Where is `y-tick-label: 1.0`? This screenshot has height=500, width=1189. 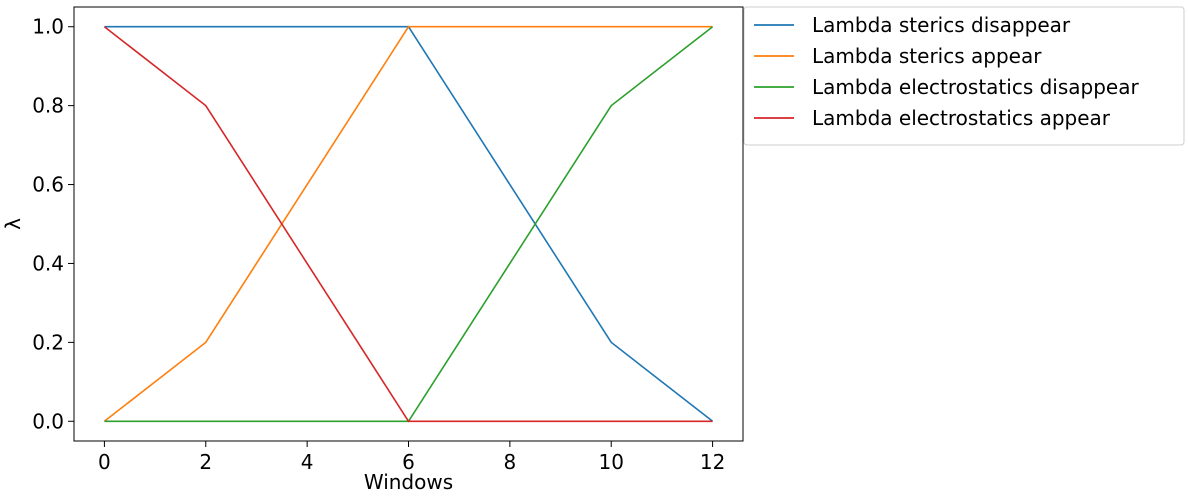 y-tick-label: 1.0 is located at coordinates (48, 27).